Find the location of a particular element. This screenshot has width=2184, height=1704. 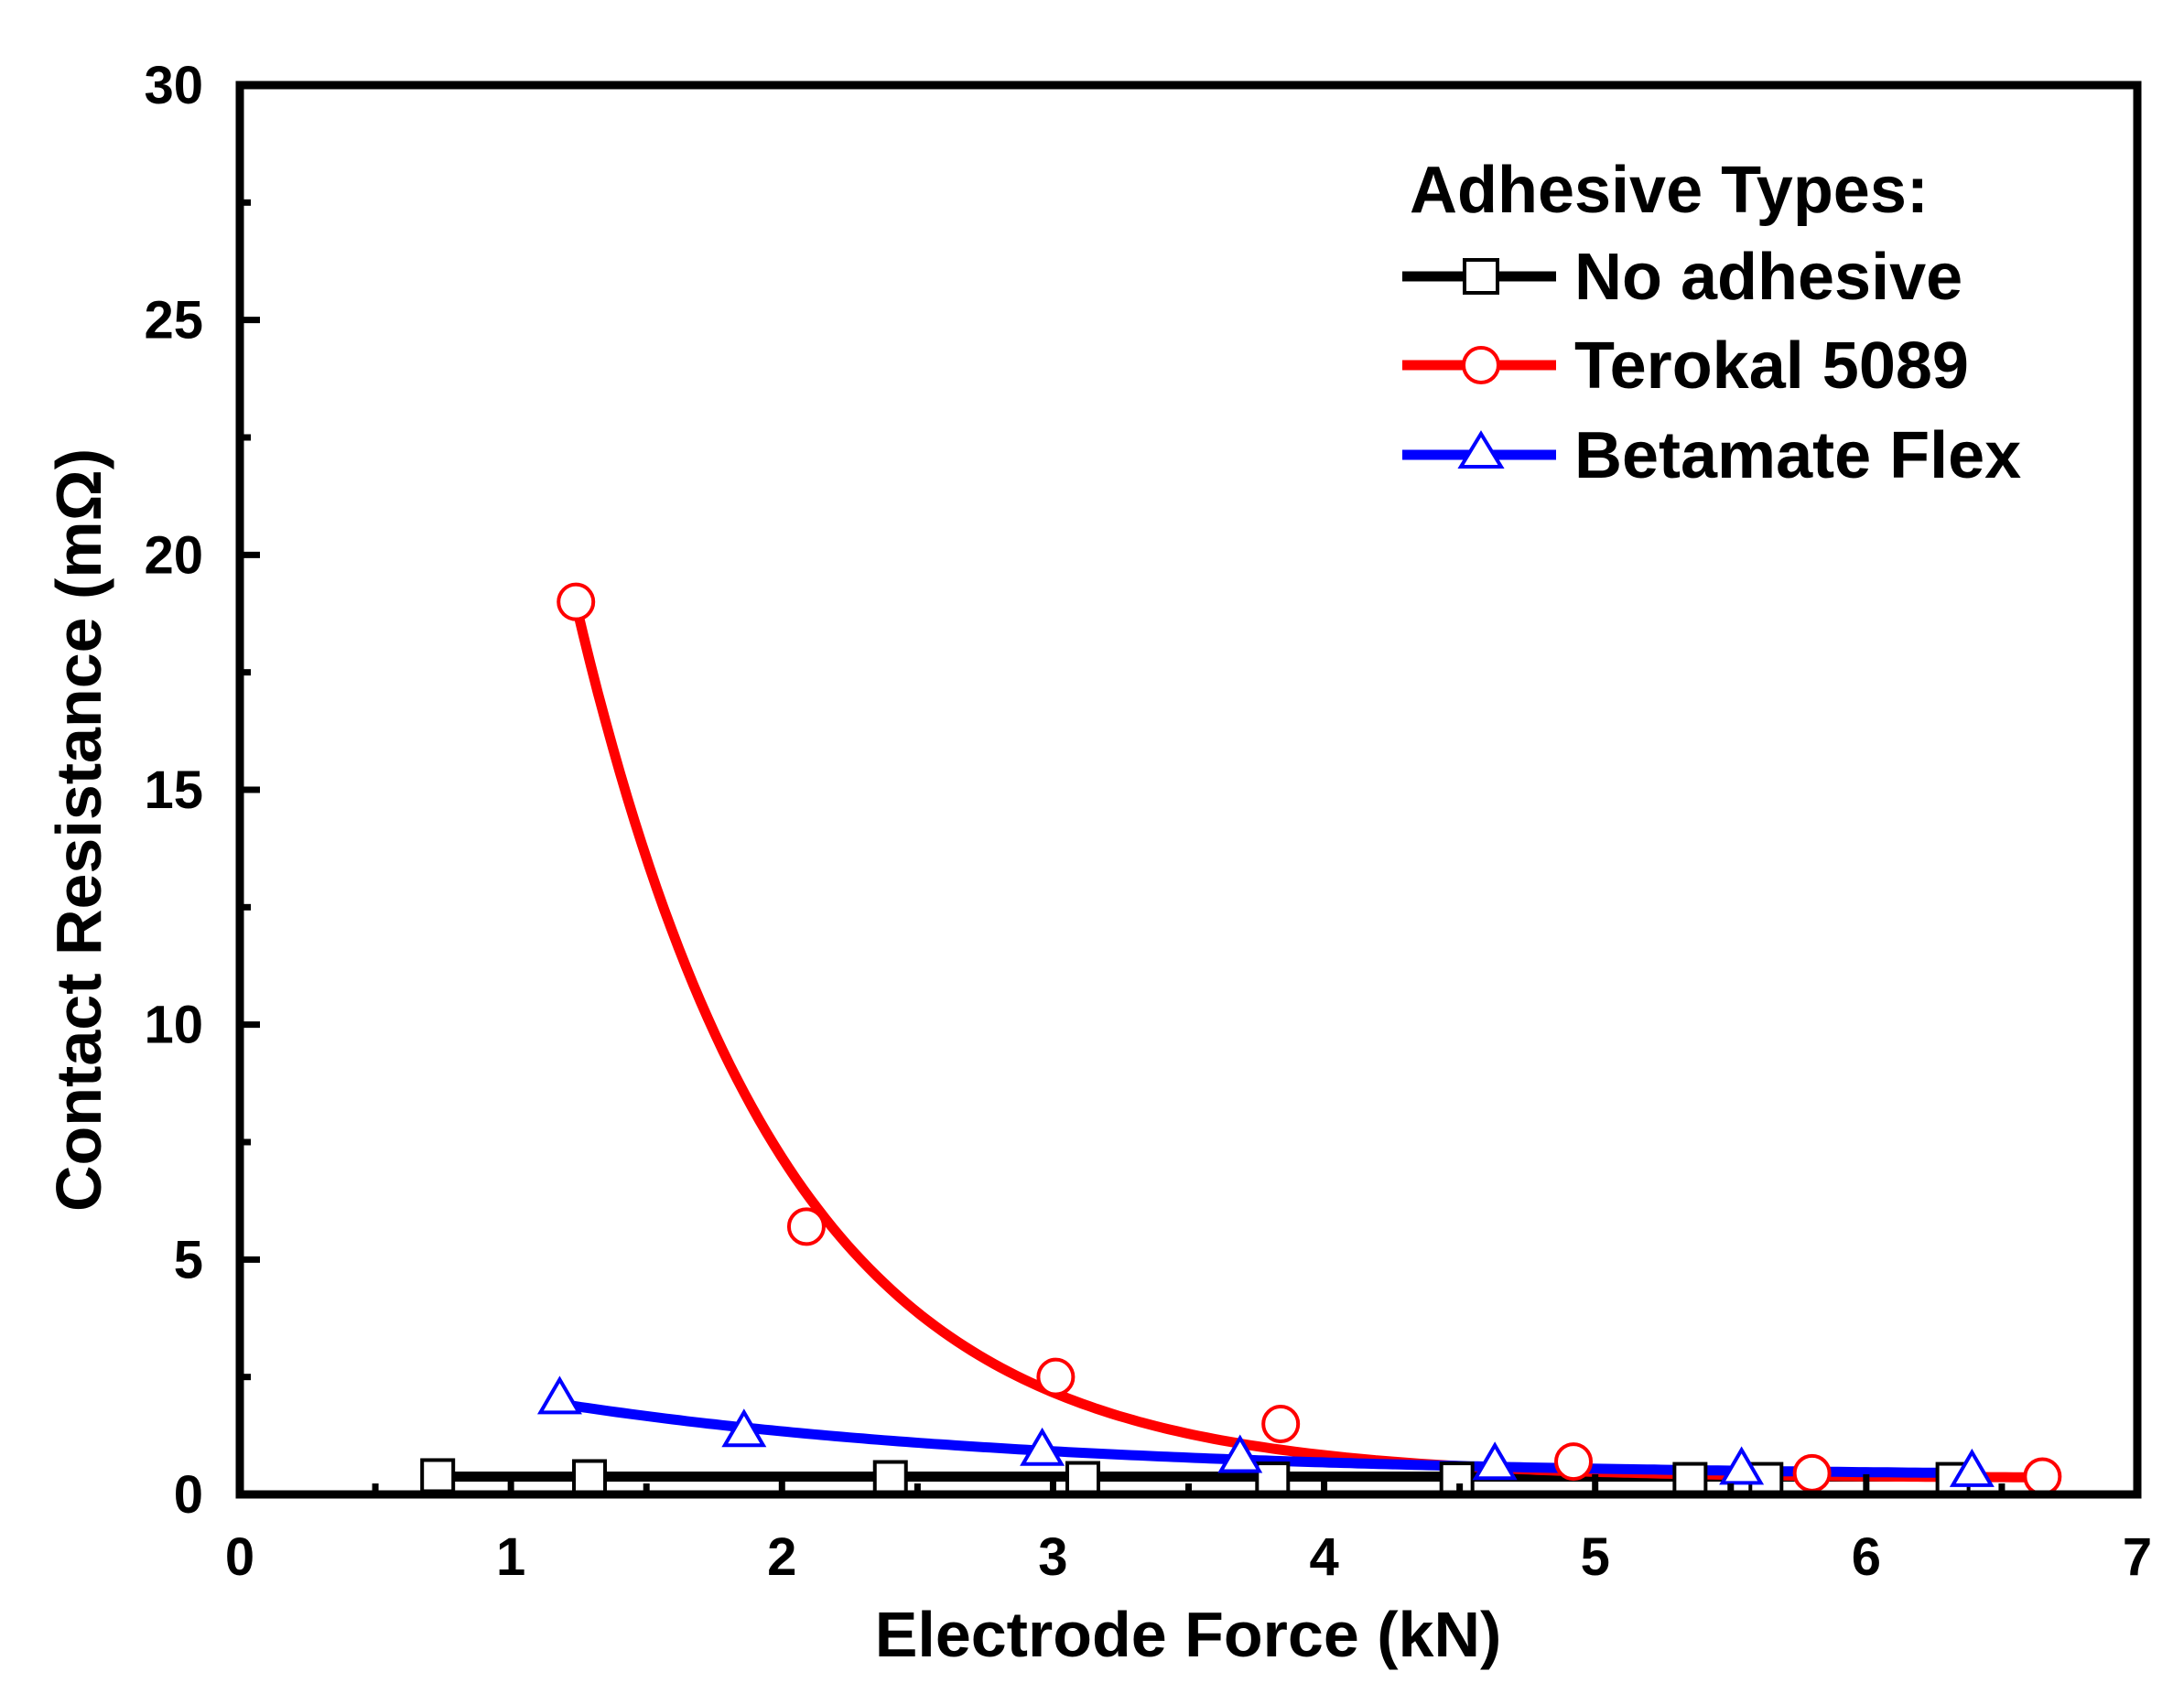

x-axis-ticks: 0 1 2 3 4 5 6 7 is located at coordinates (1188, 1531).